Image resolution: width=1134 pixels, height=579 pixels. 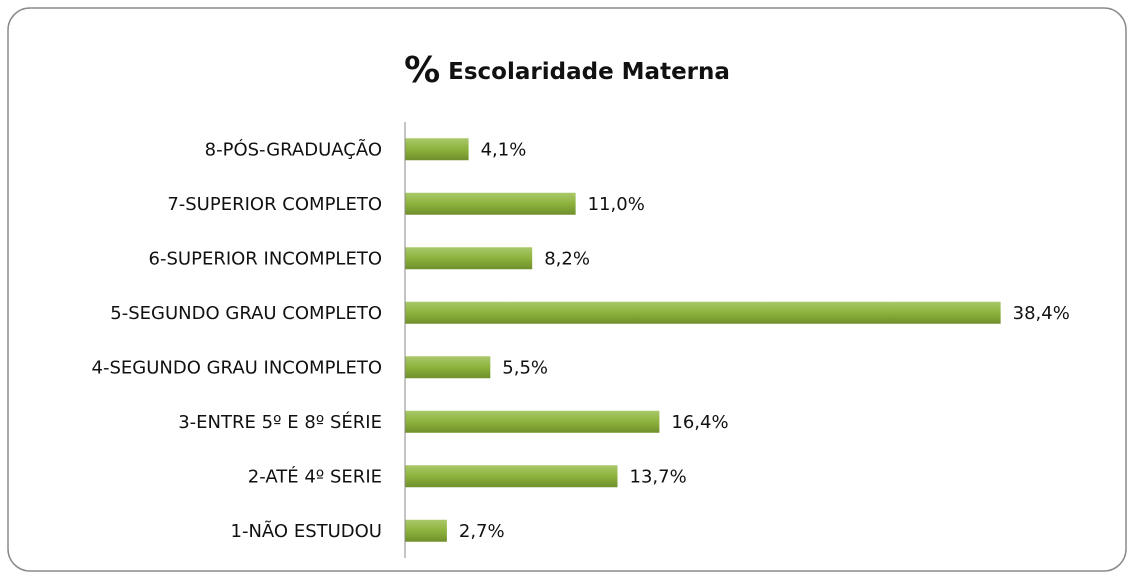 What do you see at coordinates (616, 204) in the screenshot?
I see `value-label: 11,0%` at bounding box center [616, 204].